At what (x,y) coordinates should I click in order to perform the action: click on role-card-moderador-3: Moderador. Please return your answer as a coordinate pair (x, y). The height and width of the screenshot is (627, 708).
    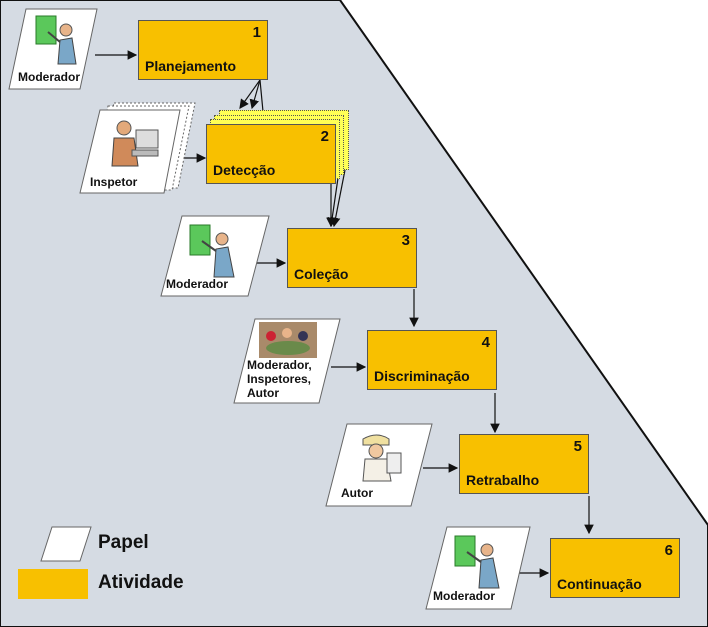
    Looking at the image, I should click on (478, 568).